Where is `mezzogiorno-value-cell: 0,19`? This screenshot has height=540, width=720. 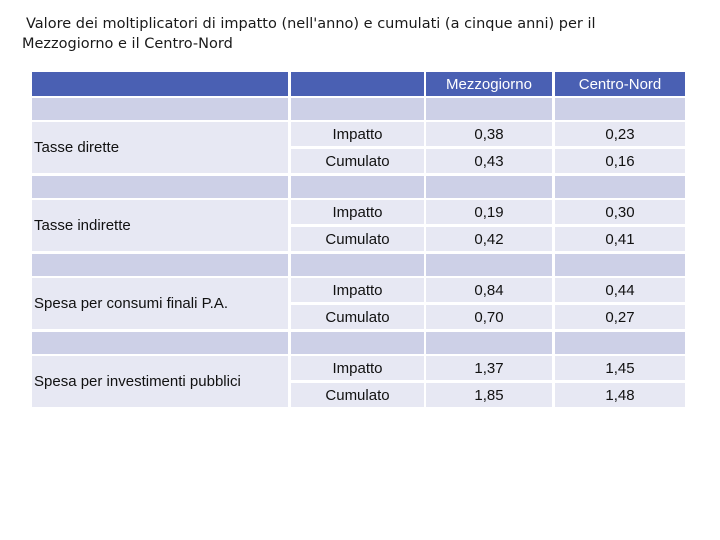
mezzogiorno-value-cell: 0,19 is located at coordinates (489, 212).